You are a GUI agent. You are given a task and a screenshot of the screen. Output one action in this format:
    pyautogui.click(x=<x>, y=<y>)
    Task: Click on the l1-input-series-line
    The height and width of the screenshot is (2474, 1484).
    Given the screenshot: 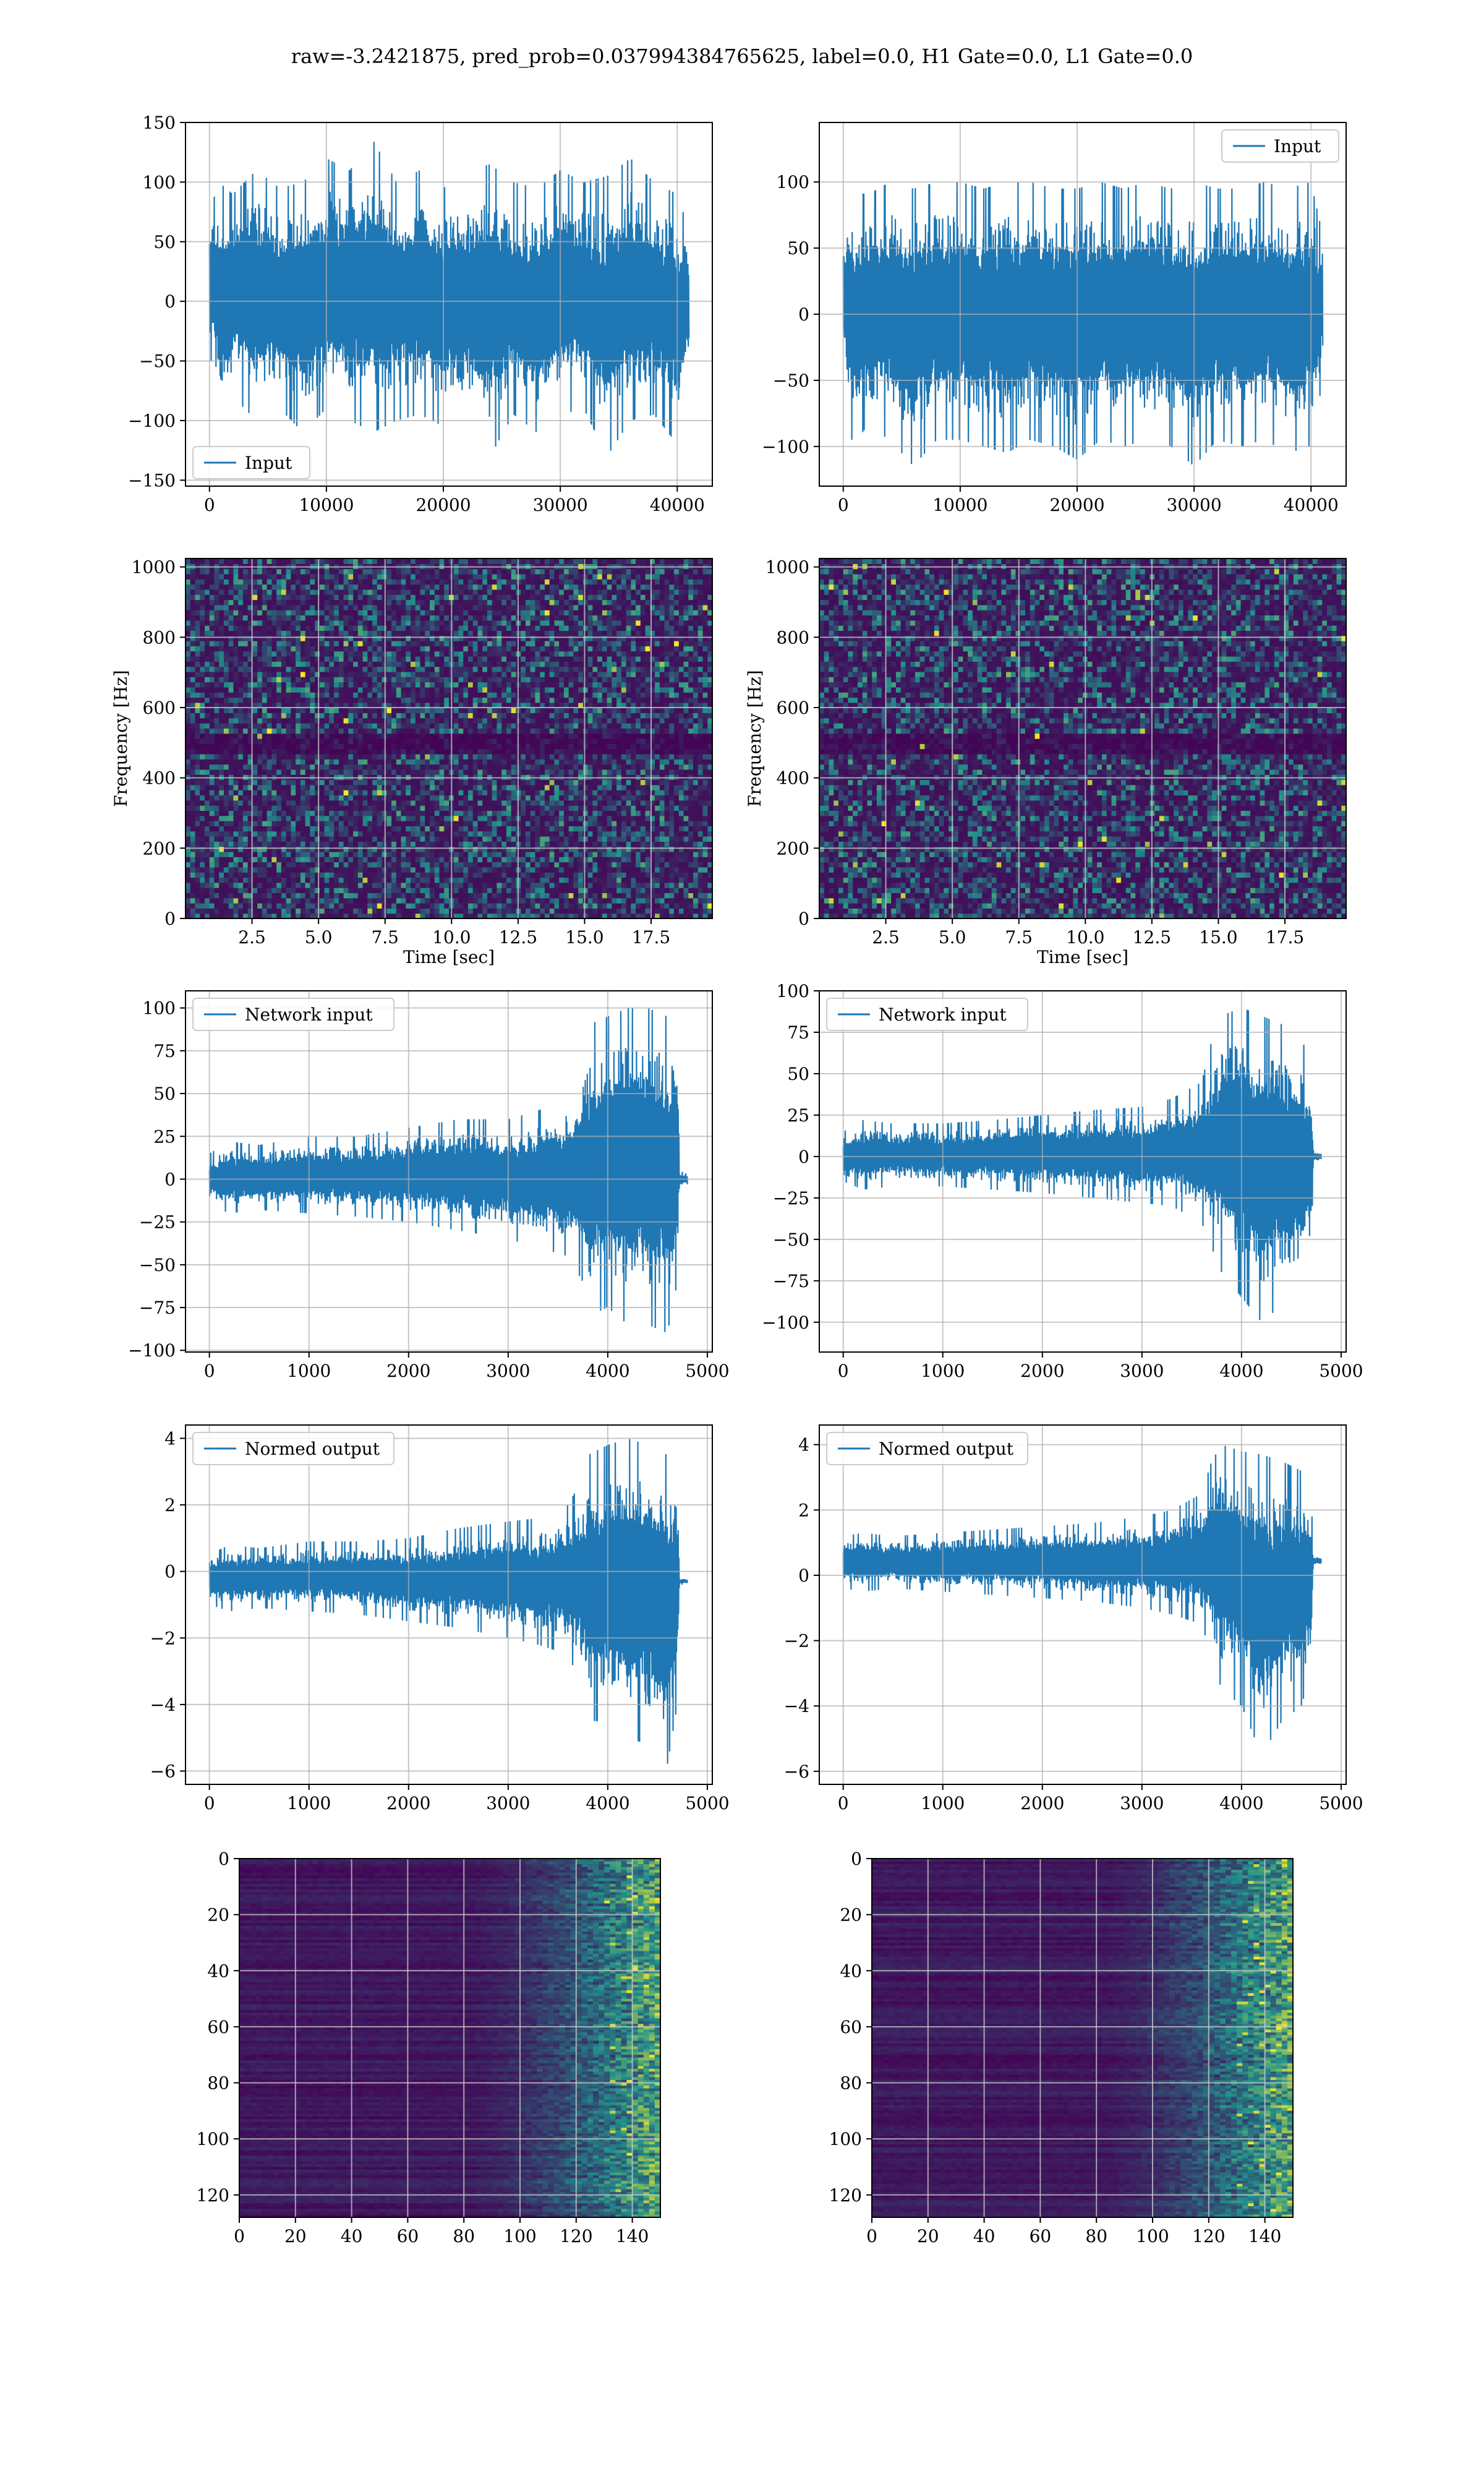 What is the action you would take?
    pyautogui.click(x=1083, y=323)
    